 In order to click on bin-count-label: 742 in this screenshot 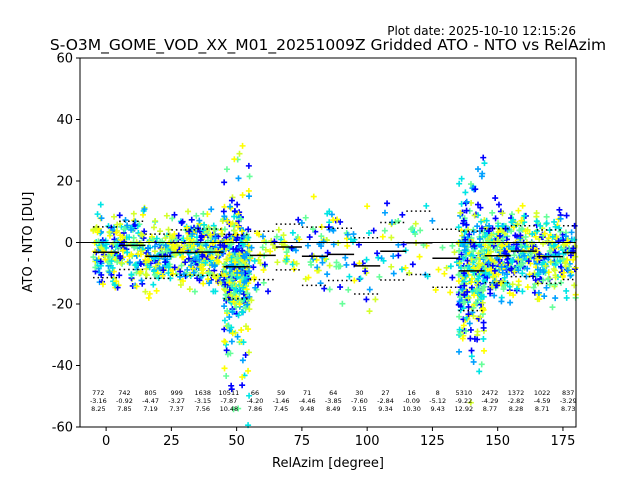, I will do `click(124, 393)`.